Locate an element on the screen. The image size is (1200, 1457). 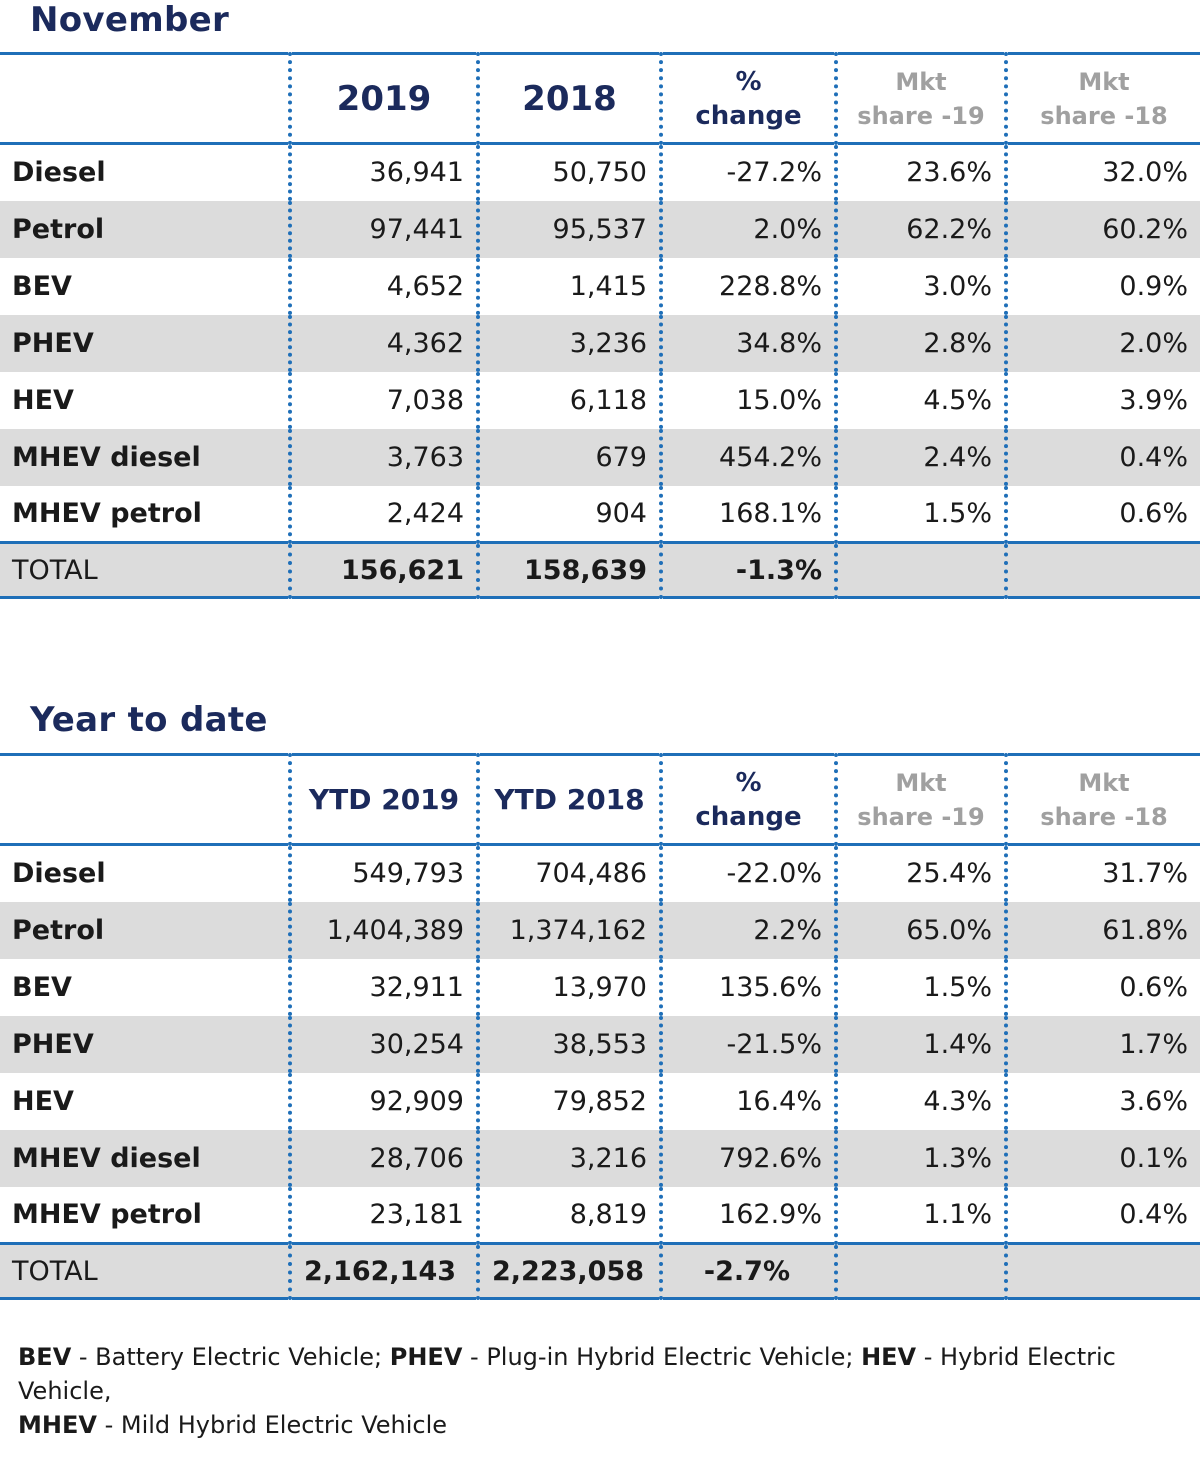
november-title: November is located at coordinates (130, 20).